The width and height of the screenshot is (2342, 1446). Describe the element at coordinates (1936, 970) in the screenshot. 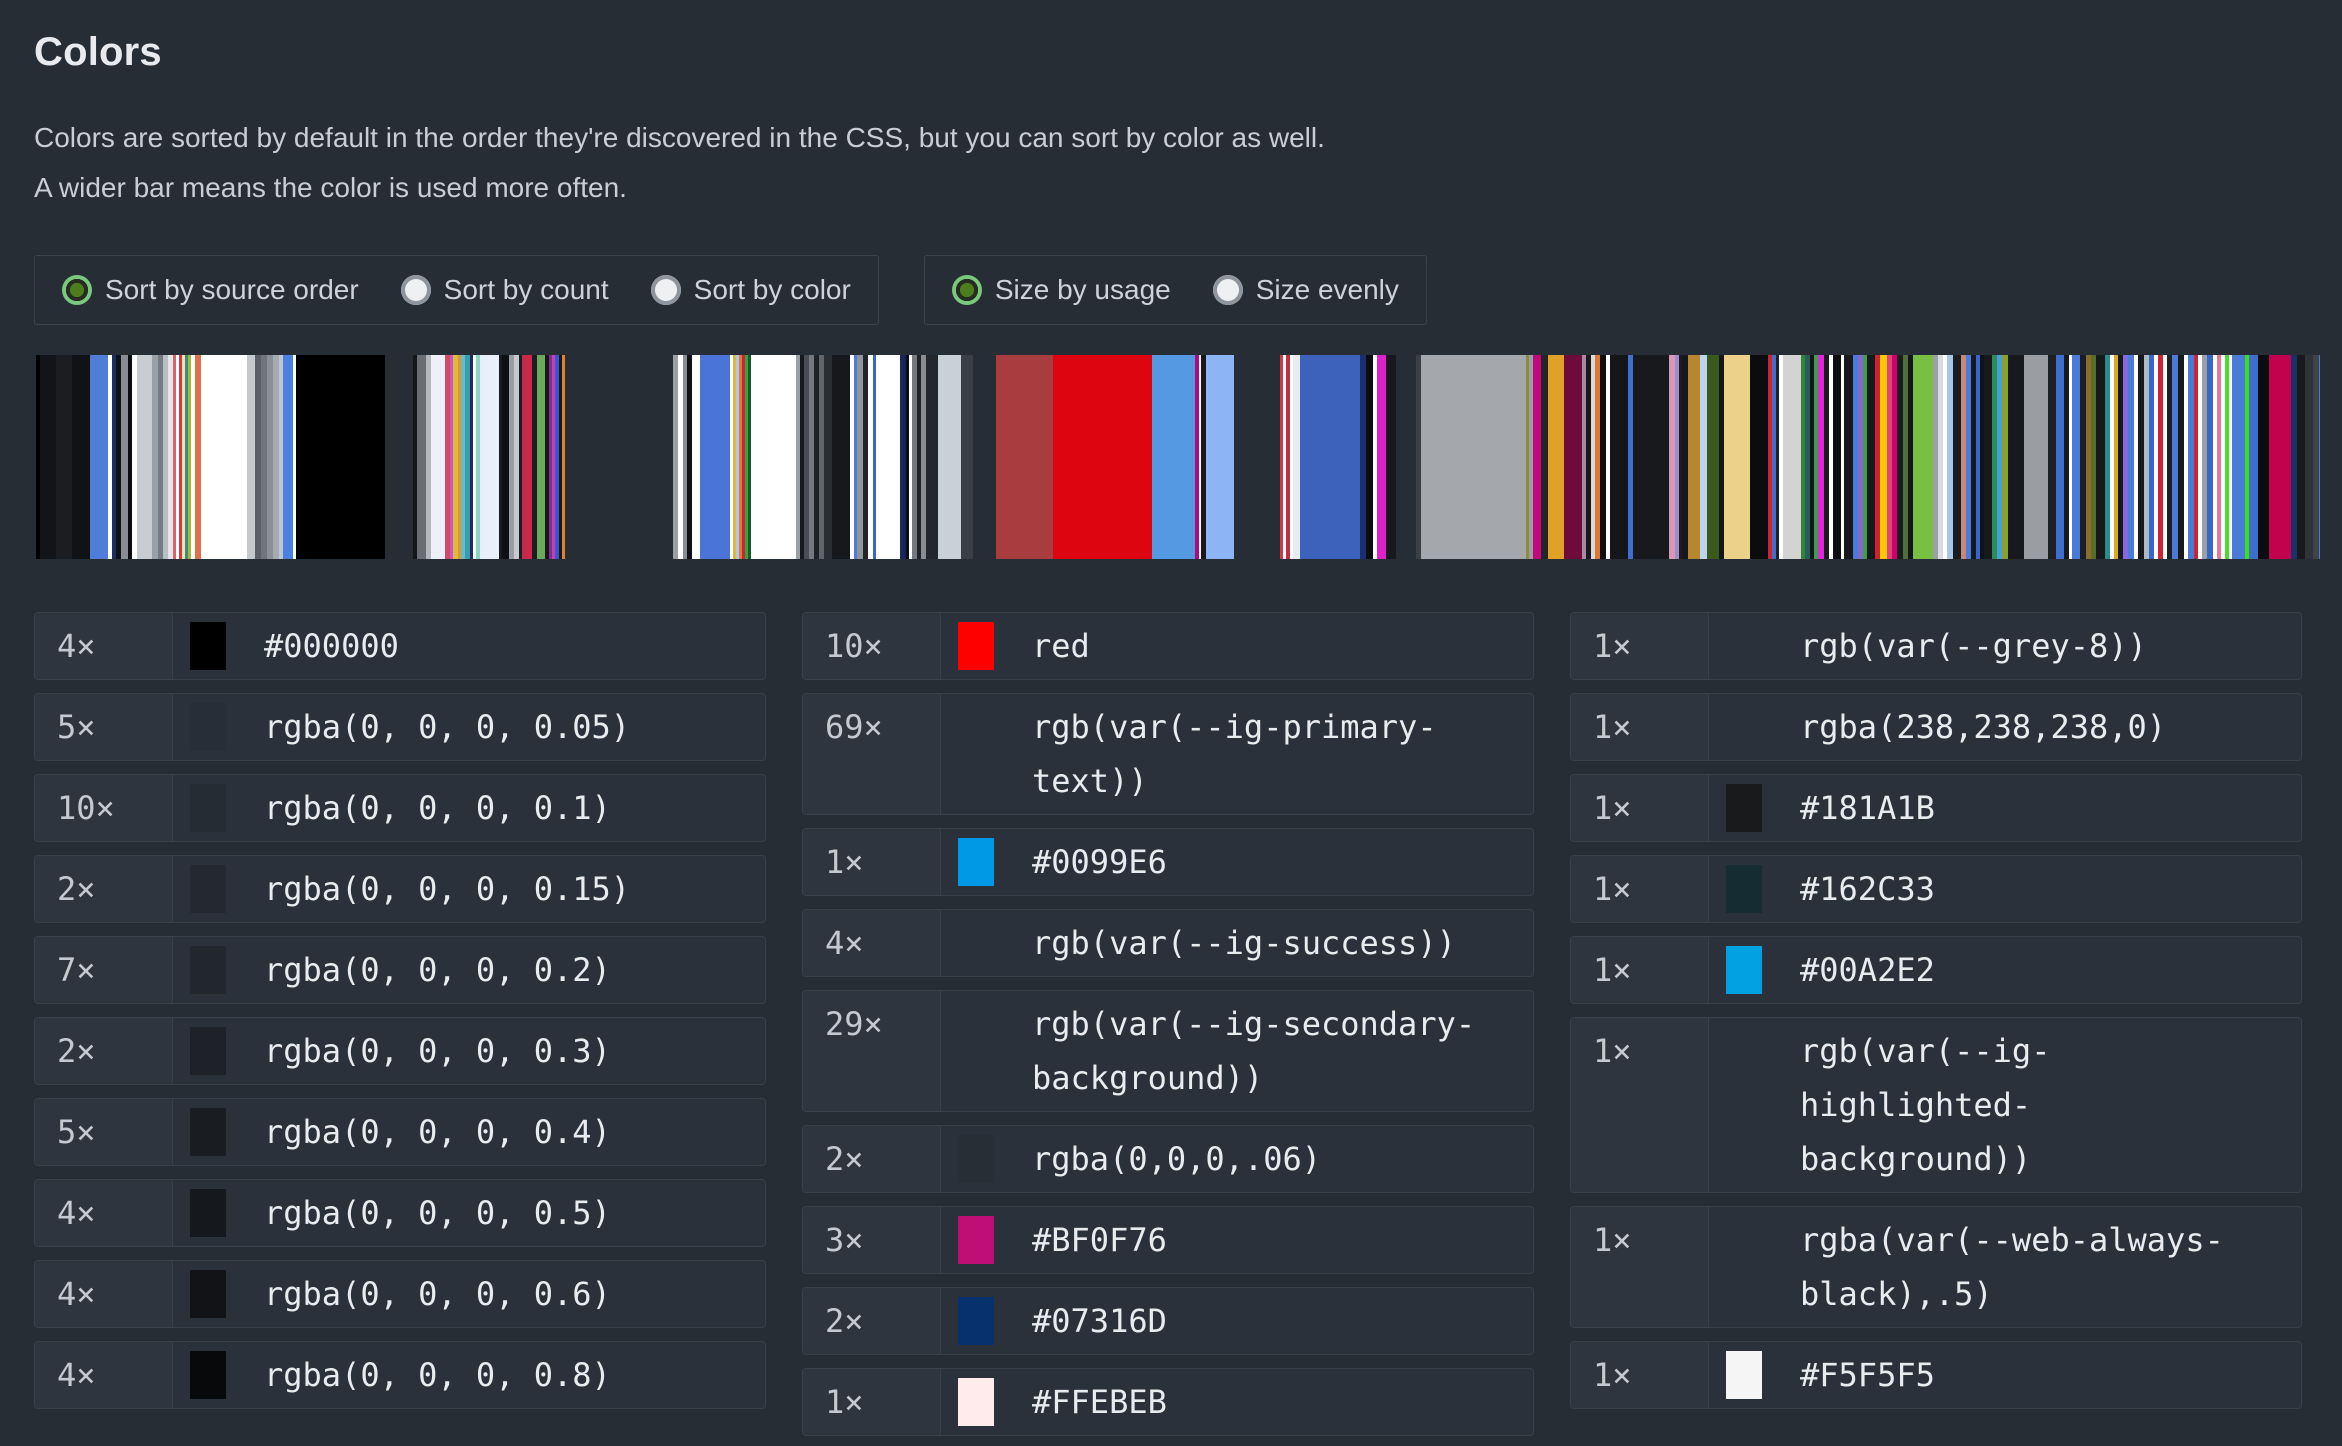

I see `color-row: 1× #00A2E2` at that location.